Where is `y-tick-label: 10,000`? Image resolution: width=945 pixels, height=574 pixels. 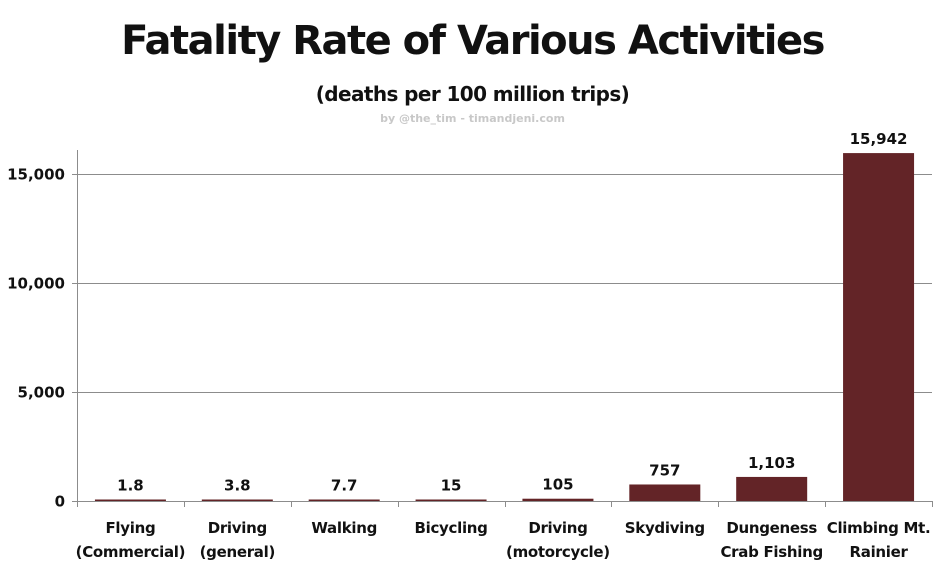 y-tick-label: 10,000 is located at coordinates (36, 284).